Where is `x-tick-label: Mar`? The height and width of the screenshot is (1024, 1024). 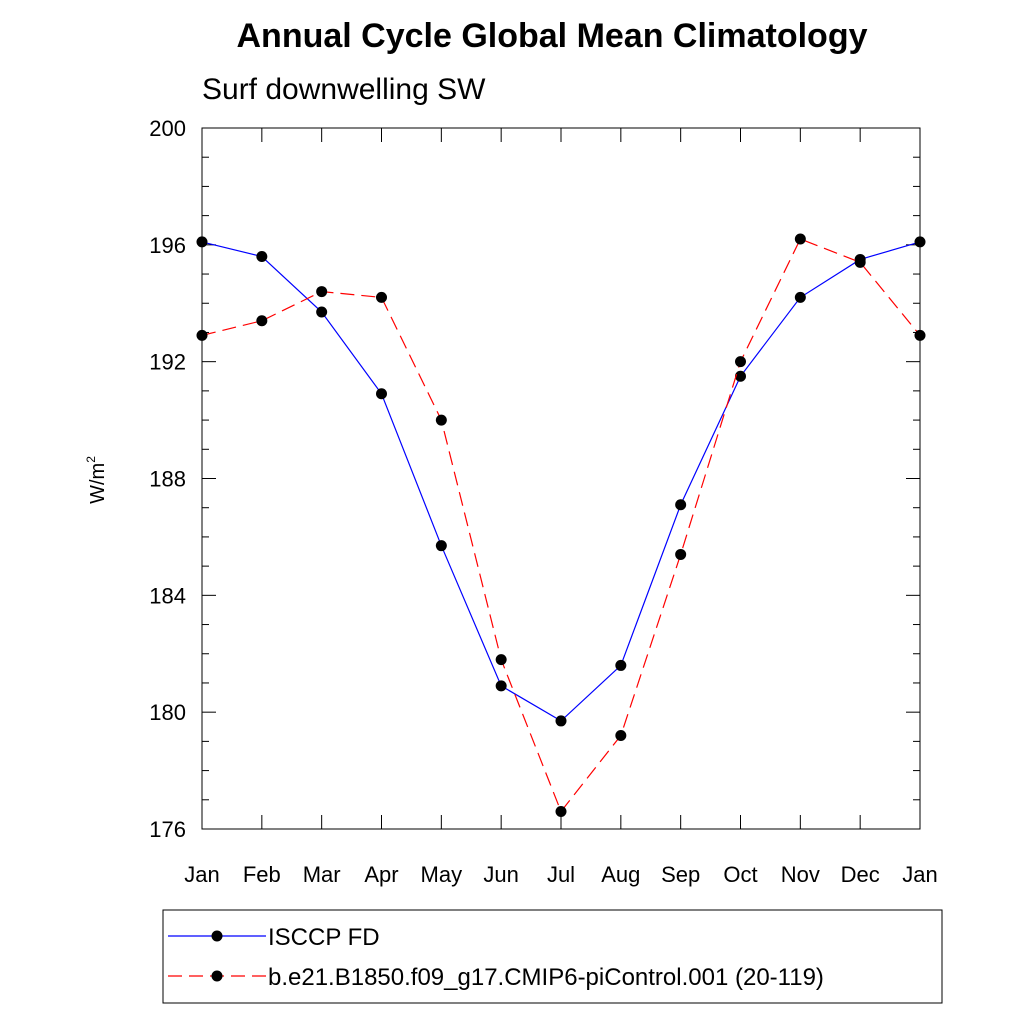 x-tick-label: Mar is located at coordinates (322, 874).